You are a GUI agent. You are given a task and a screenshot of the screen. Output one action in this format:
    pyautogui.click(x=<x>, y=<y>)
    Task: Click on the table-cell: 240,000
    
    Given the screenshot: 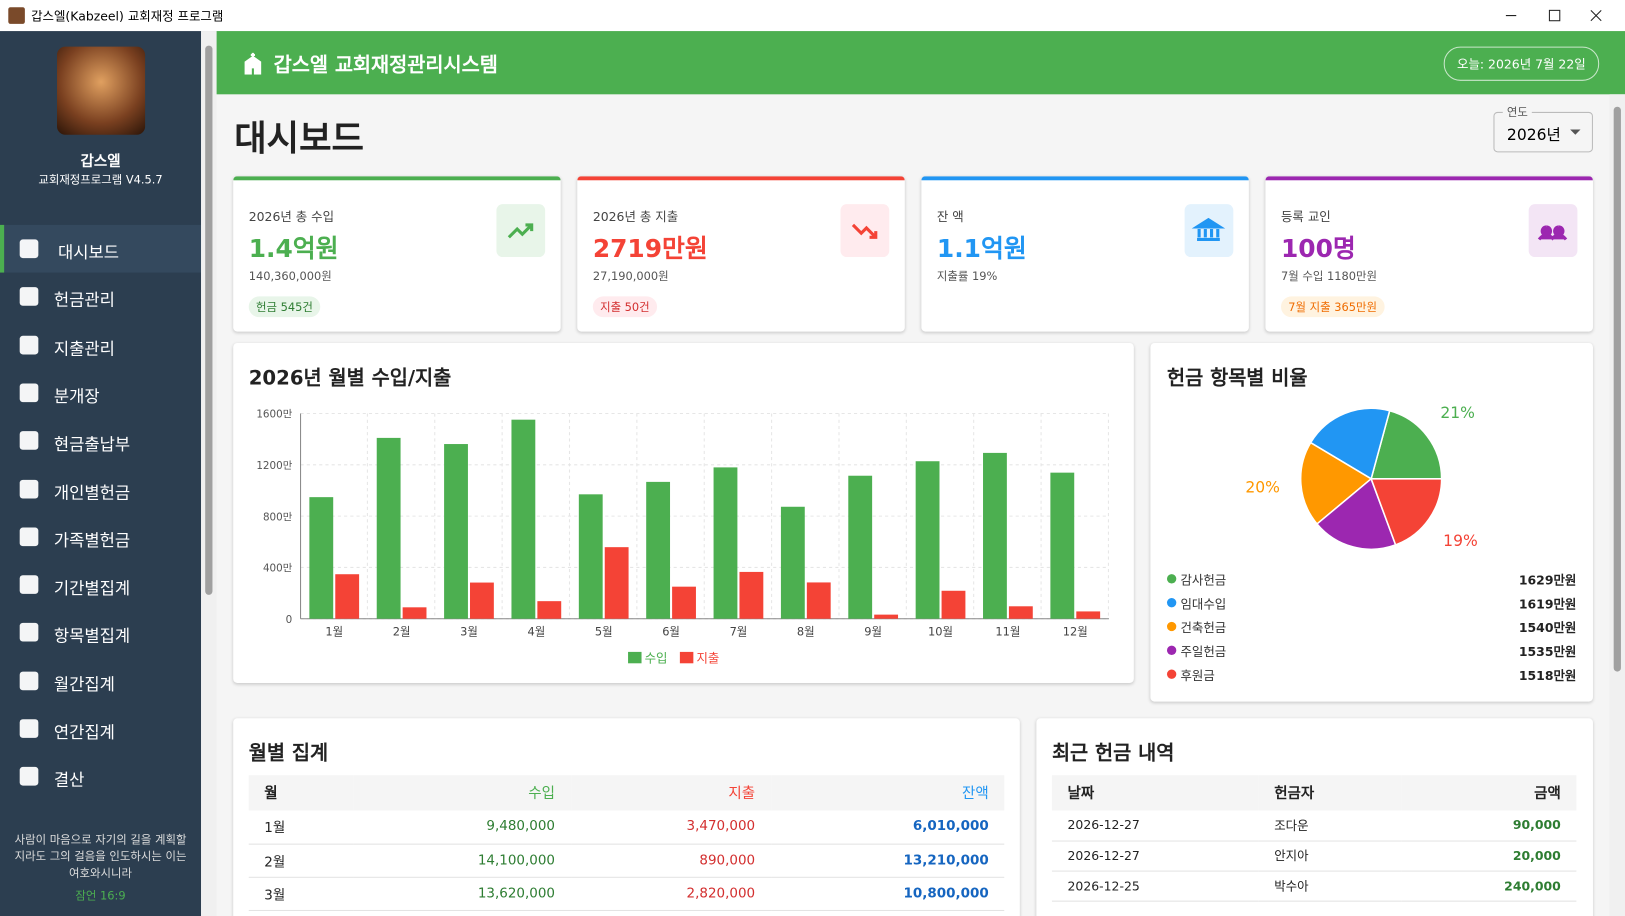 What is the action you would take?
    pyautogui.click(x=1488, y=886)
    